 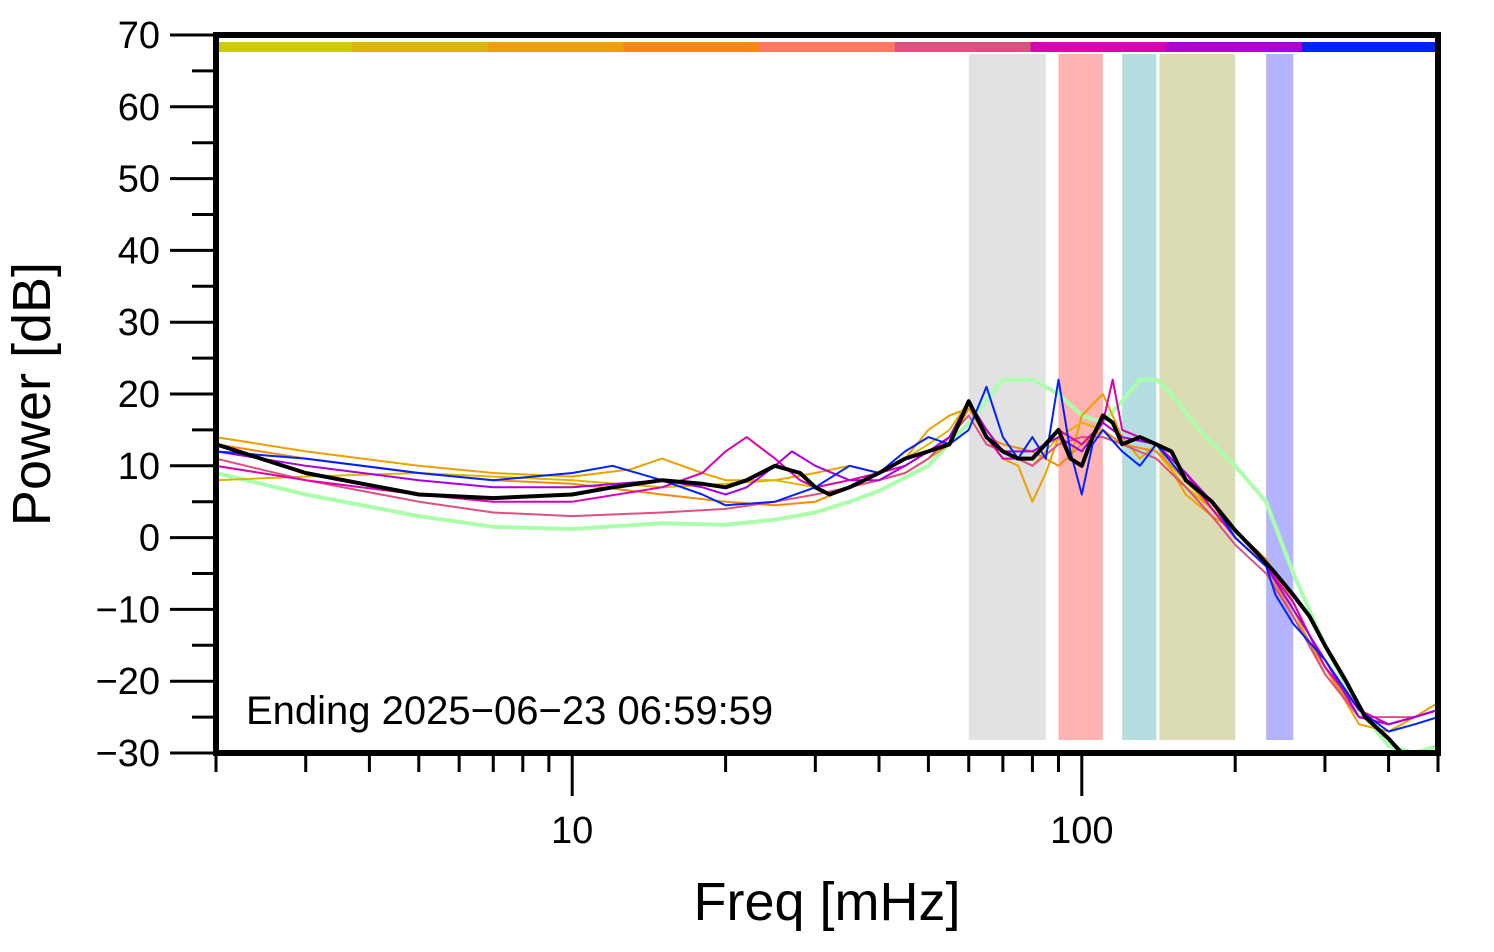 What do you see at coordinates (32, 394) in the screenshot?
I see `y-axis-title: Power [dB]` at bounding box center [32, 394].